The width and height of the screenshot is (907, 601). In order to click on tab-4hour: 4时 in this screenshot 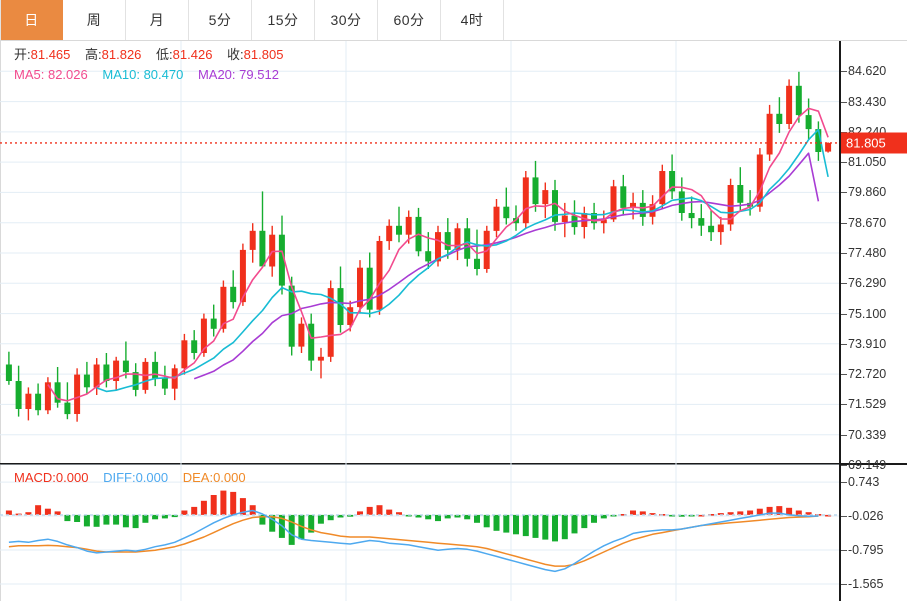, I will do `click(472, 20)`.